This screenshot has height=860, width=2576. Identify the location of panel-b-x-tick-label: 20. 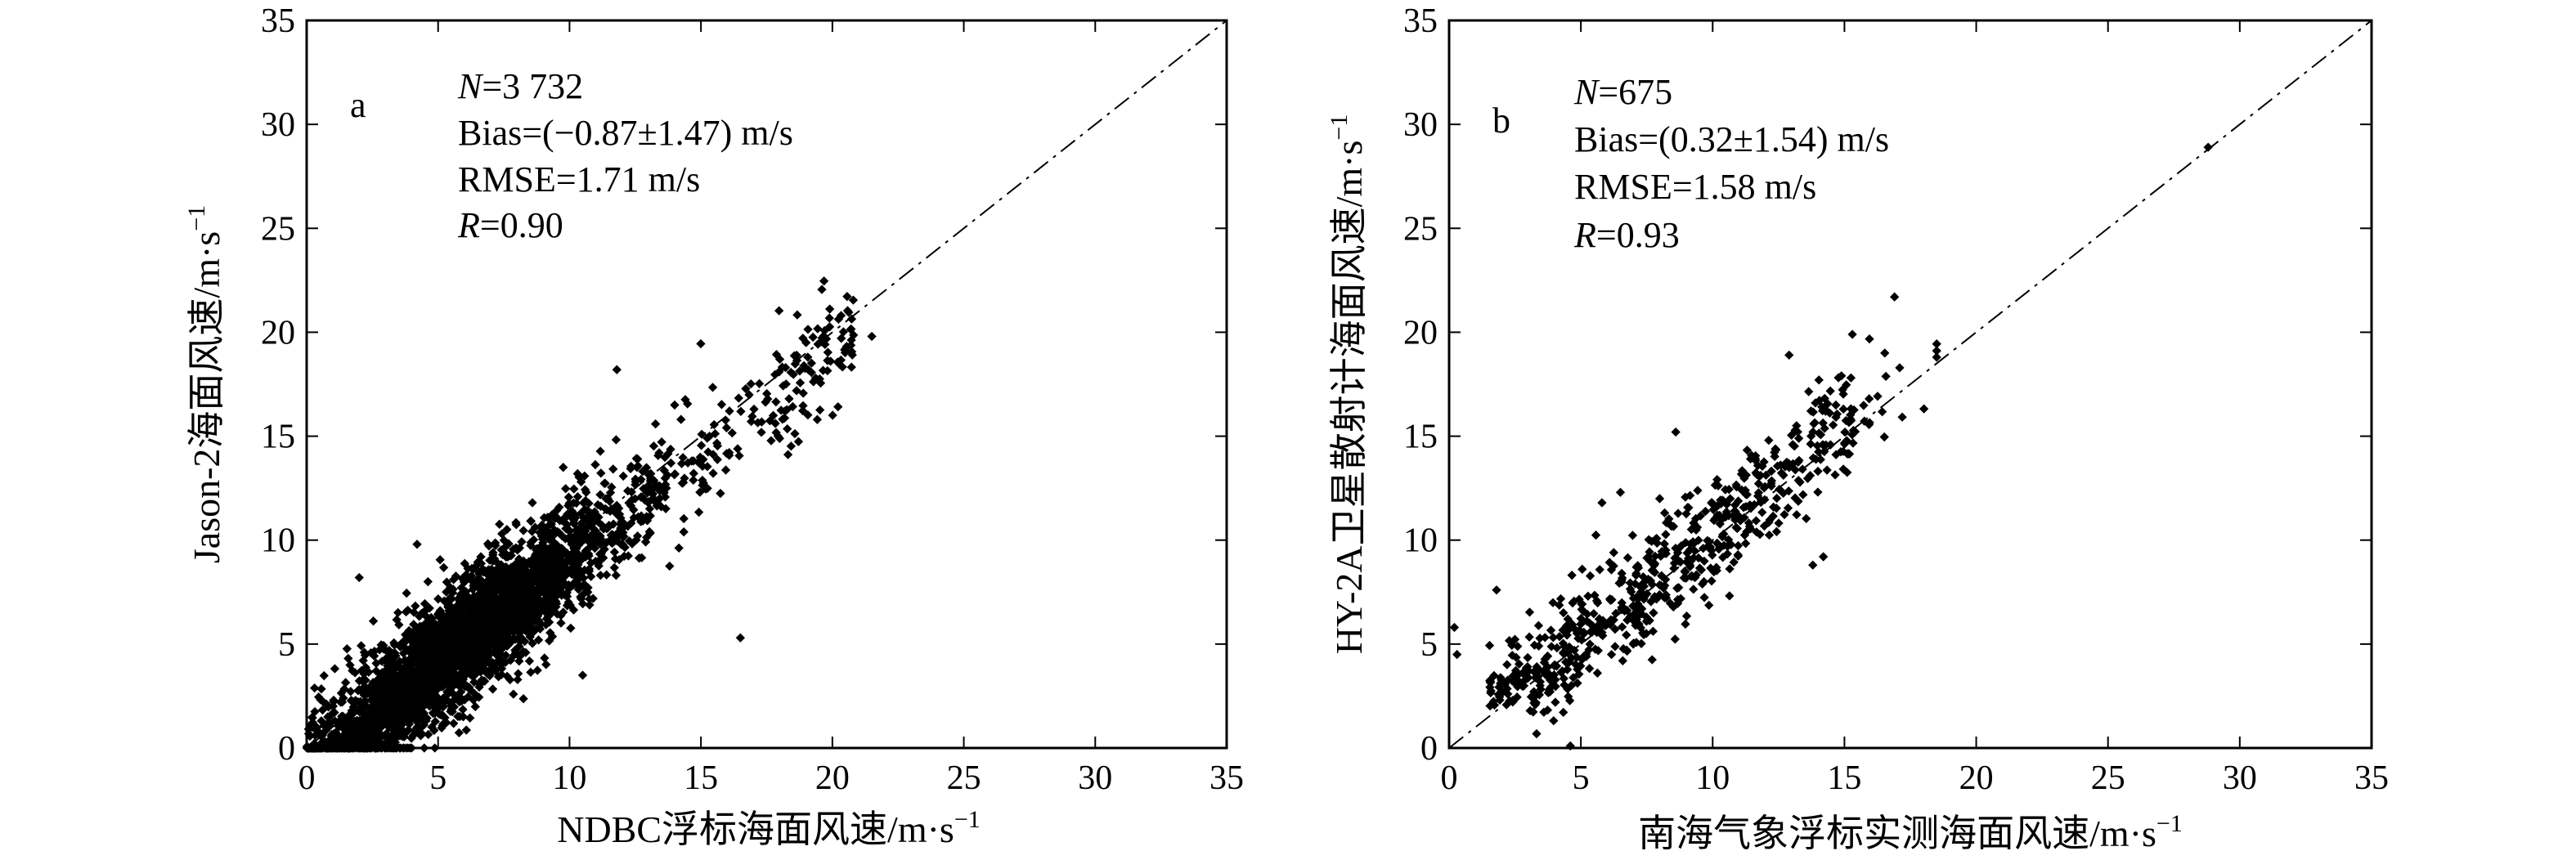
(1976, 778).